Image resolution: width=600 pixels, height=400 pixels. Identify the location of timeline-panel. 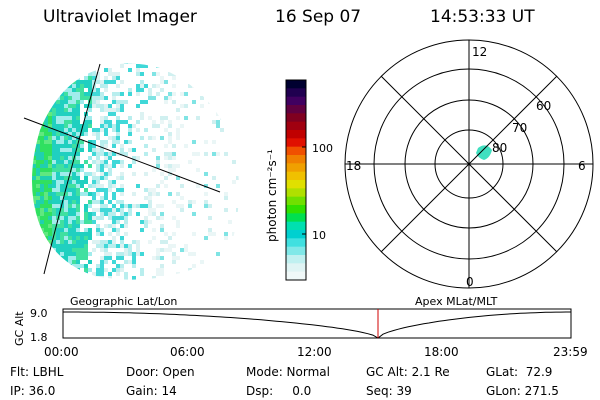
(317, 323).